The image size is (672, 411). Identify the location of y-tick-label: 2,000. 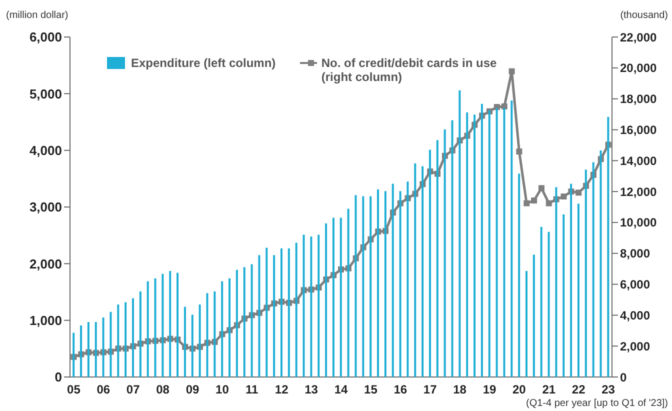
(45, 264).